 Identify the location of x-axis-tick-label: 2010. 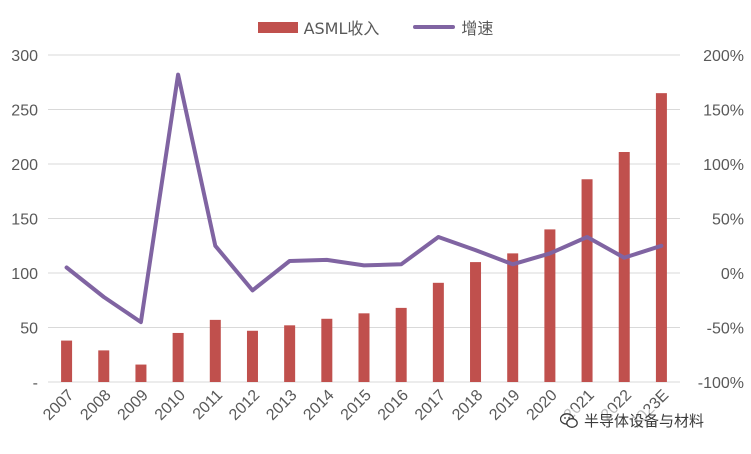
(170, 405).